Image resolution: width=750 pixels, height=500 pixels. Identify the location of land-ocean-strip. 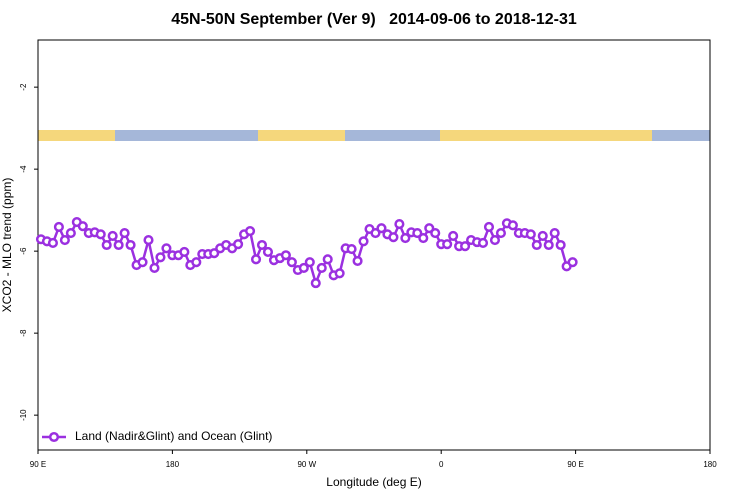
(374, 135).